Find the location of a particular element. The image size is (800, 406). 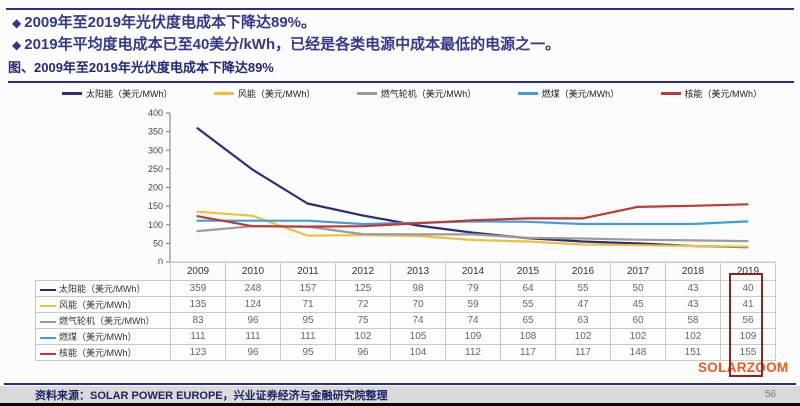

row-swatch-wind is located at coordinates (48, 305).